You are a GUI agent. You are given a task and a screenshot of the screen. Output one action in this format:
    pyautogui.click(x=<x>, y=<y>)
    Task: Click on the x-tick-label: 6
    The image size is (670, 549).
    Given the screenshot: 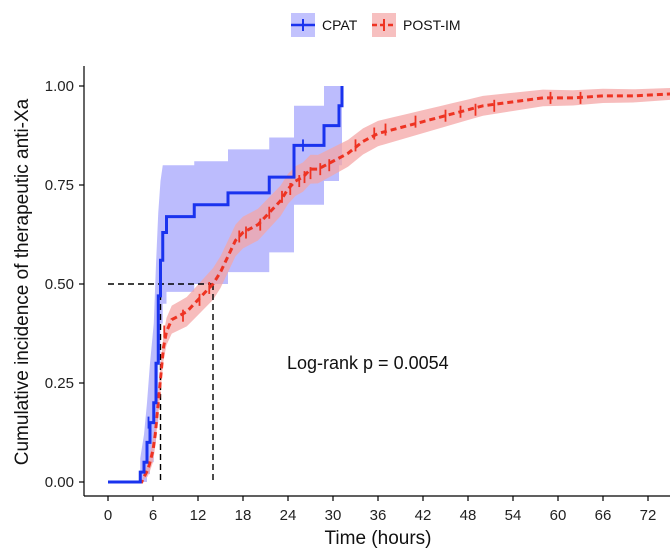 What is the action you would take?
    pyautogui.click(x=153, y=515)
    